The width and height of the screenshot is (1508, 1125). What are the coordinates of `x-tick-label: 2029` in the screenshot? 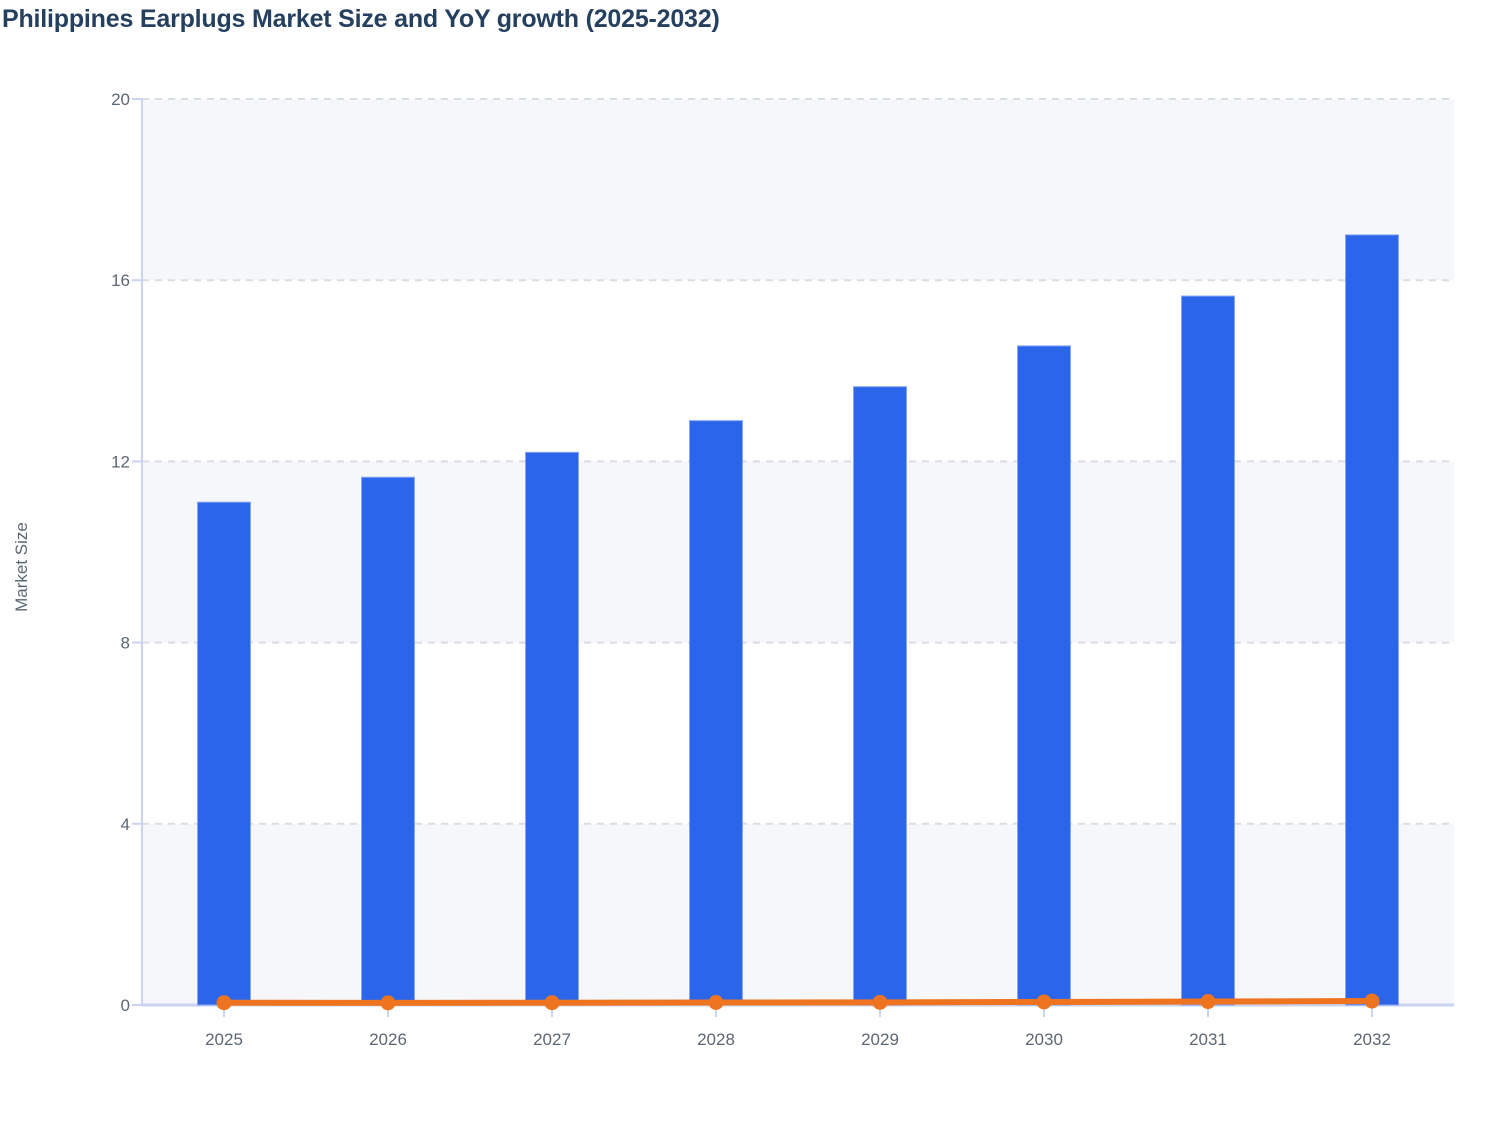 It's located at (880, 1039).